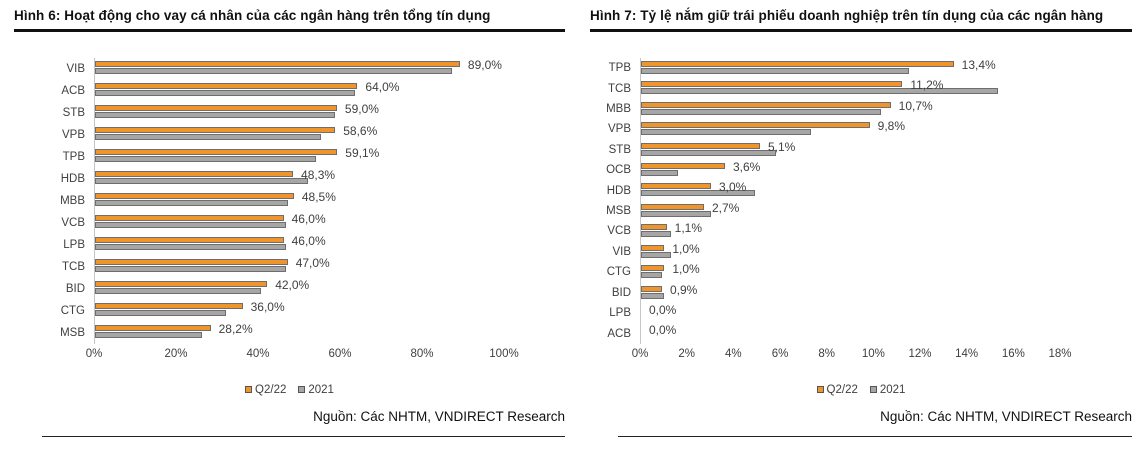 The image size is (1146, 467). Describe the element at coordinates (619, 231) in the screenshot. I see `category-label: VCB` at that location.